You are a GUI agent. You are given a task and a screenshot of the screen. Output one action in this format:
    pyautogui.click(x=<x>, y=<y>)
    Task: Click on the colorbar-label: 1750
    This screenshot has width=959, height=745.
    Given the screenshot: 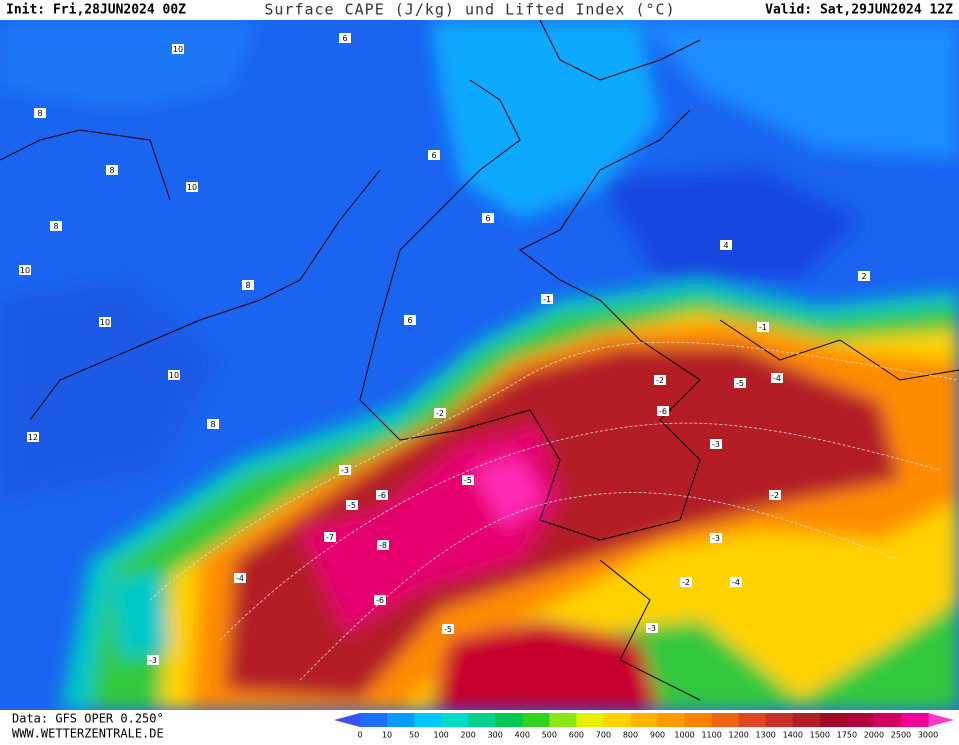 What is the action you would take?
    pyautogui.click(x=847, y=735)
    